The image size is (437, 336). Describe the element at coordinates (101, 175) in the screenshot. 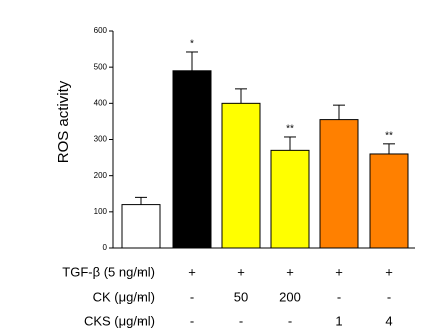

I see `y-tick-label: 200` at that location.